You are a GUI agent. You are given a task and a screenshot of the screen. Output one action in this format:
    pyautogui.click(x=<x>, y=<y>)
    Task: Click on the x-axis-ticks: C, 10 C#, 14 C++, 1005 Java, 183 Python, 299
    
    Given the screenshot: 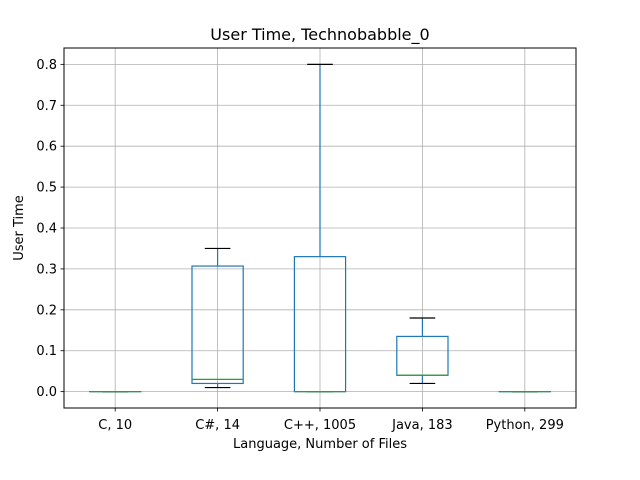 What is the action you would take?
    pyautogui.click(x=331, y=420)
    